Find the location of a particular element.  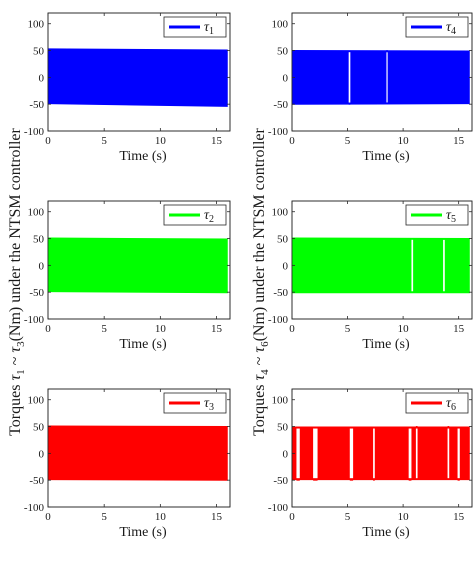

series-band-tau6 is located at coordinates (381, 453).